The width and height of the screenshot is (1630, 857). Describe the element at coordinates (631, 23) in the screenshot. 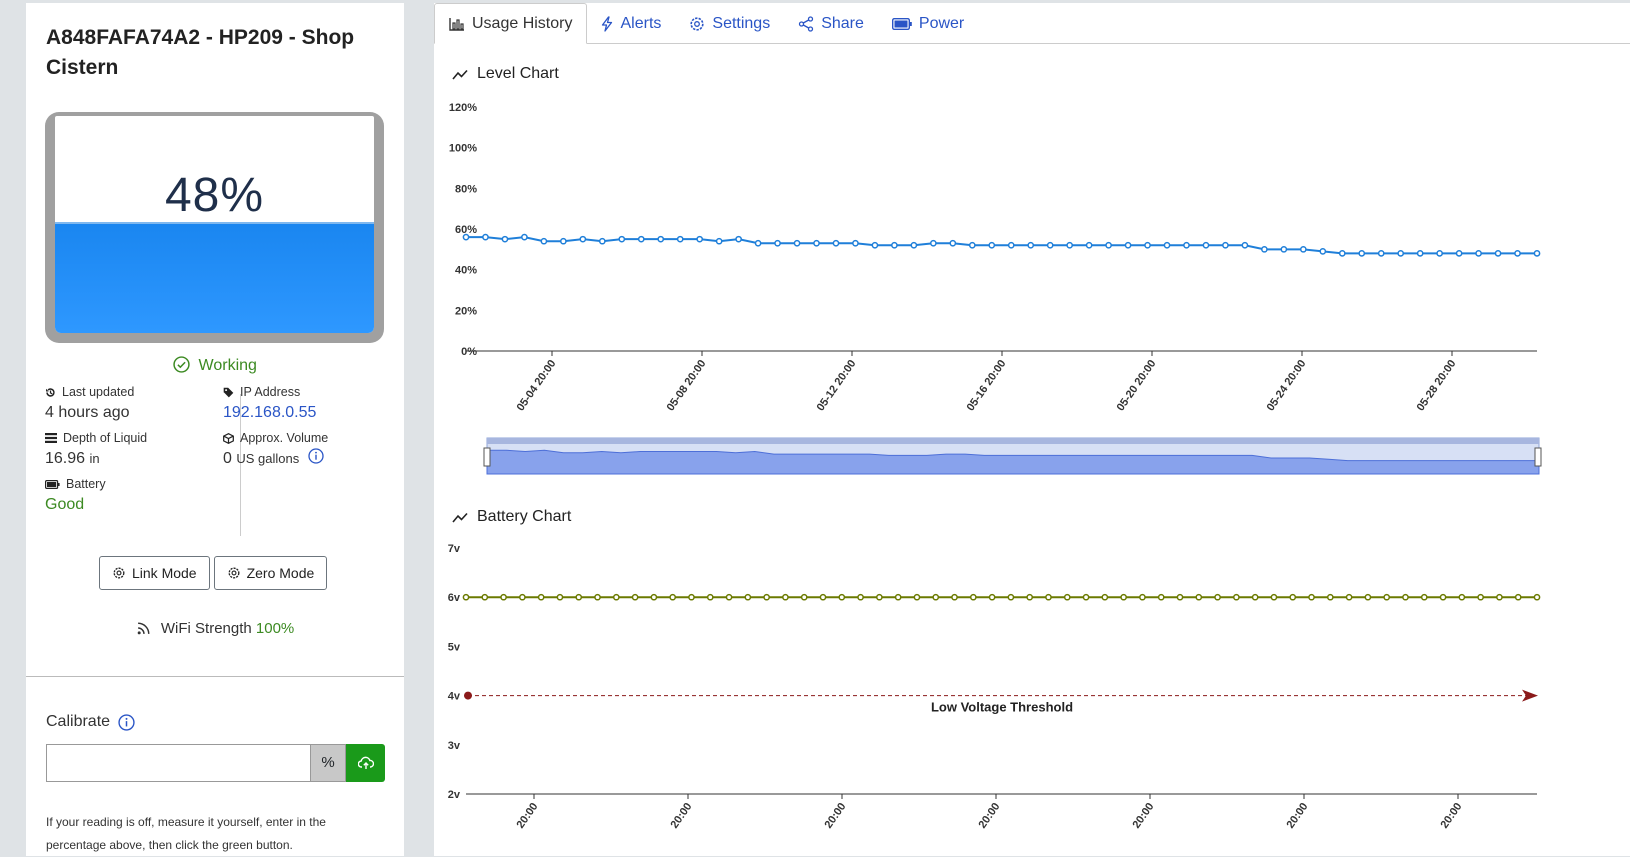

I see `tab-alerts: Alerts` at that location.